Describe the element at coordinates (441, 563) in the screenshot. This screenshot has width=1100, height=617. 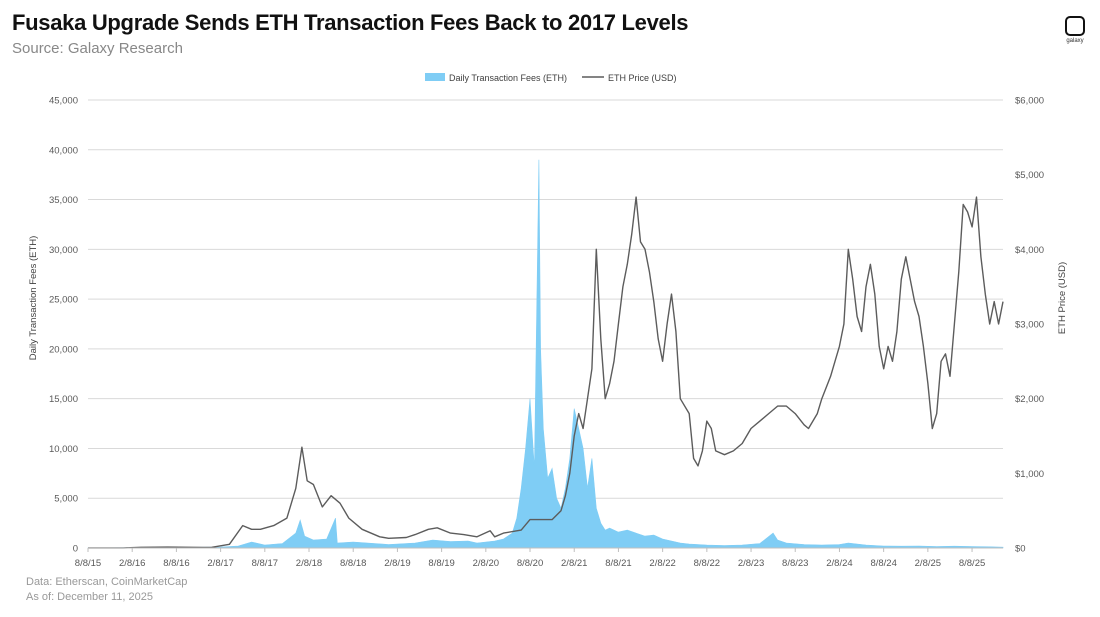
I see `x-tick-label: 8/8/19` at that location.